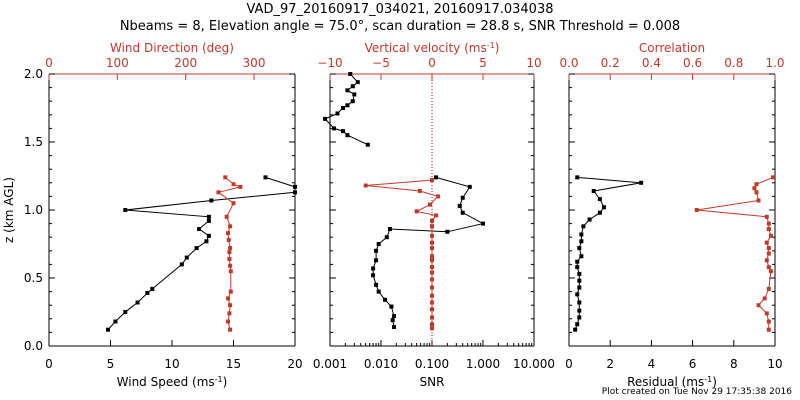 Image resolution: width=800 pixels, height=400 pixels. Describe the element at coordinates (483, 63) in the screenshot. I see `top-tick-label: 5` at that location.